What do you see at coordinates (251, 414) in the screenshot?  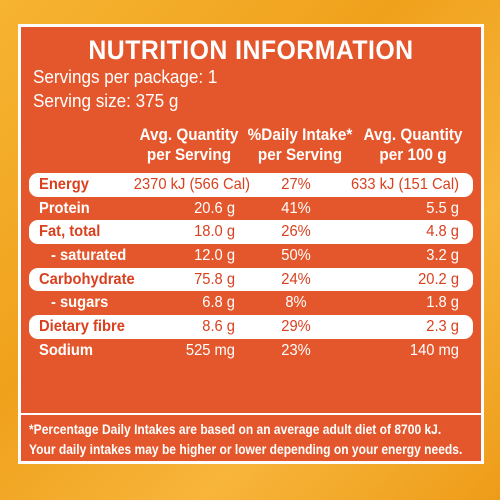 I see `footnote-divider` at bounding box center [251, 414].